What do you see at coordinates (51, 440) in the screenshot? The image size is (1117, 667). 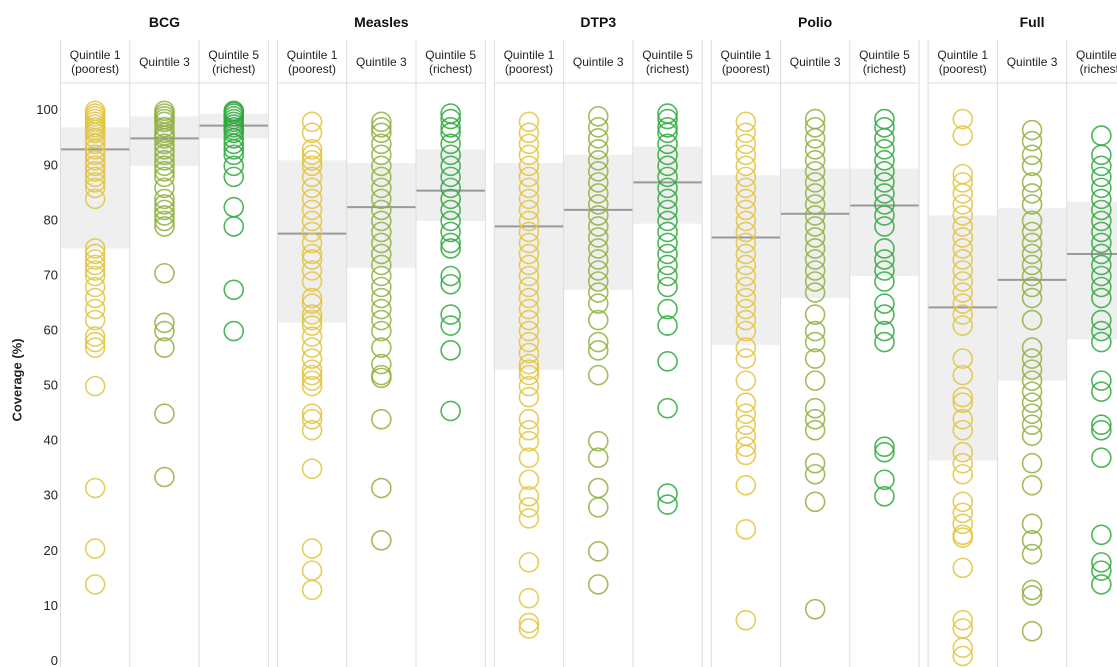 I see `y-tick-label: 40` at bounding box center [51, 440].